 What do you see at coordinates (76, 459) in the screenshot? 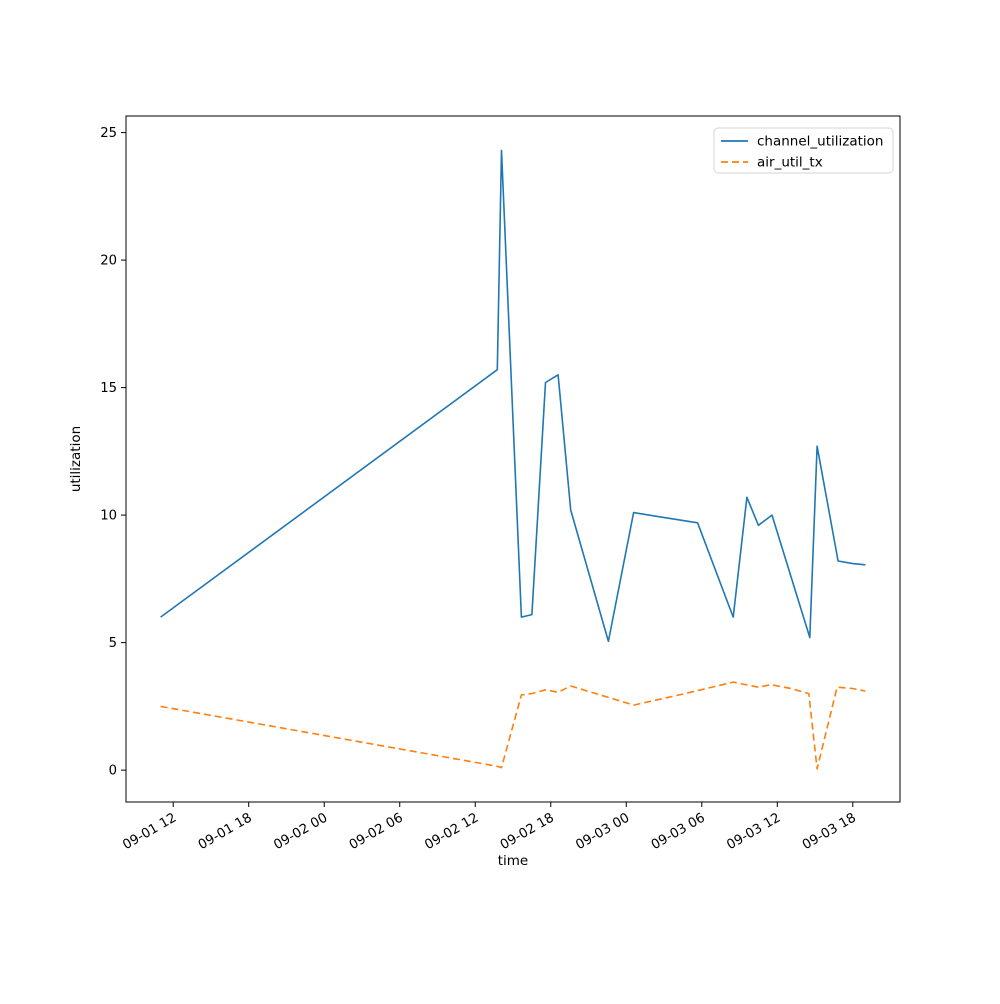
I see `y-axis-label: utilization` at bounding box center [76, 459].